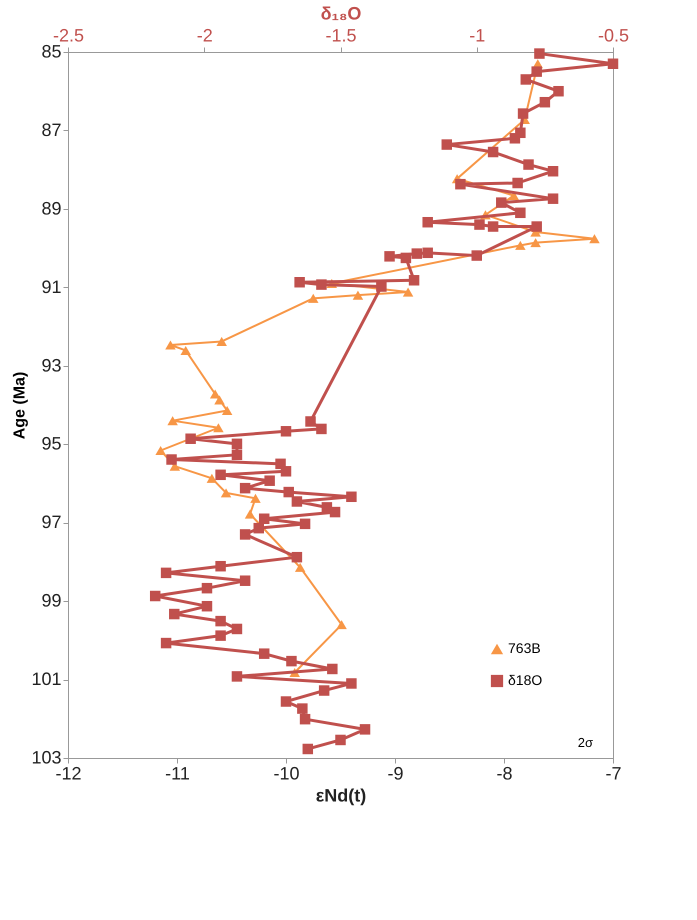 This screenshot has width=697, height=920. Describe the element at coordinates (477, 36) in the screenshot. I see `x2-tick-label: -1` at that location.